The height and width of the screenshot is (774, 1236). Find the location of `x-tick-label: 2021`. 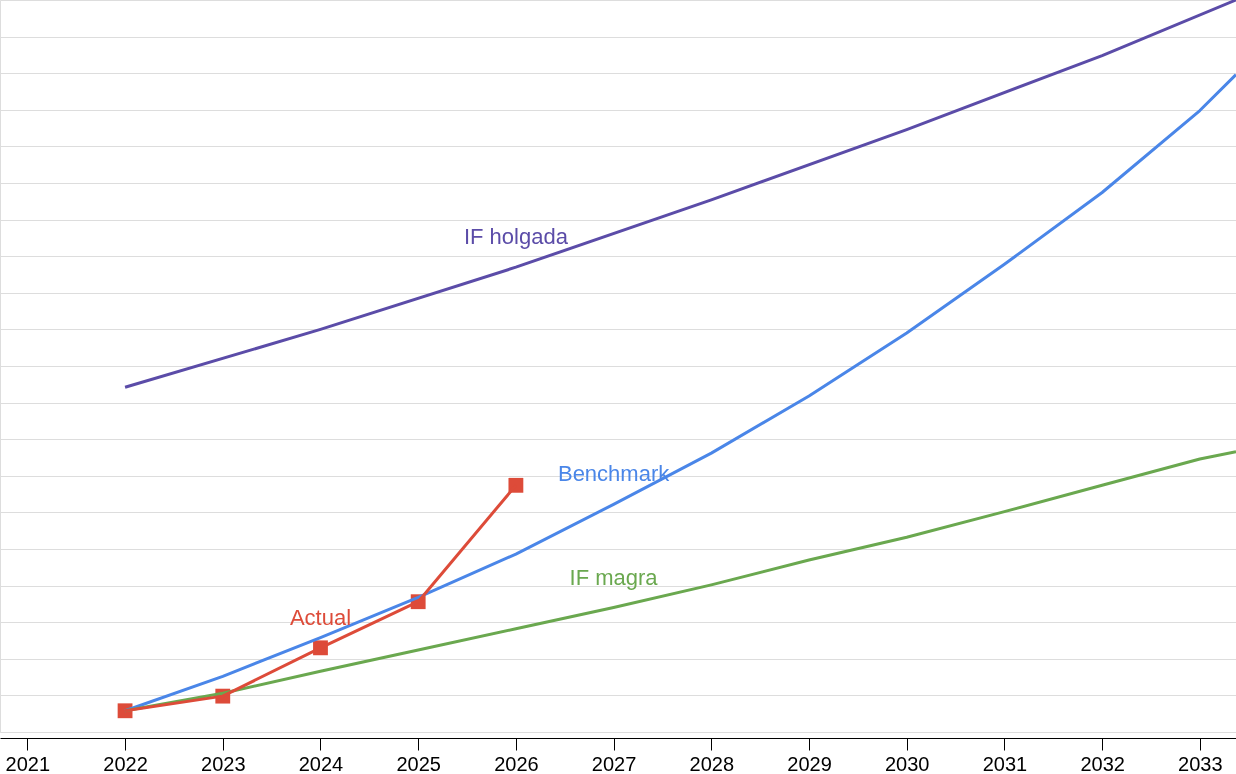

x-tick-label: 2021 is located at coordinates (28, 763).